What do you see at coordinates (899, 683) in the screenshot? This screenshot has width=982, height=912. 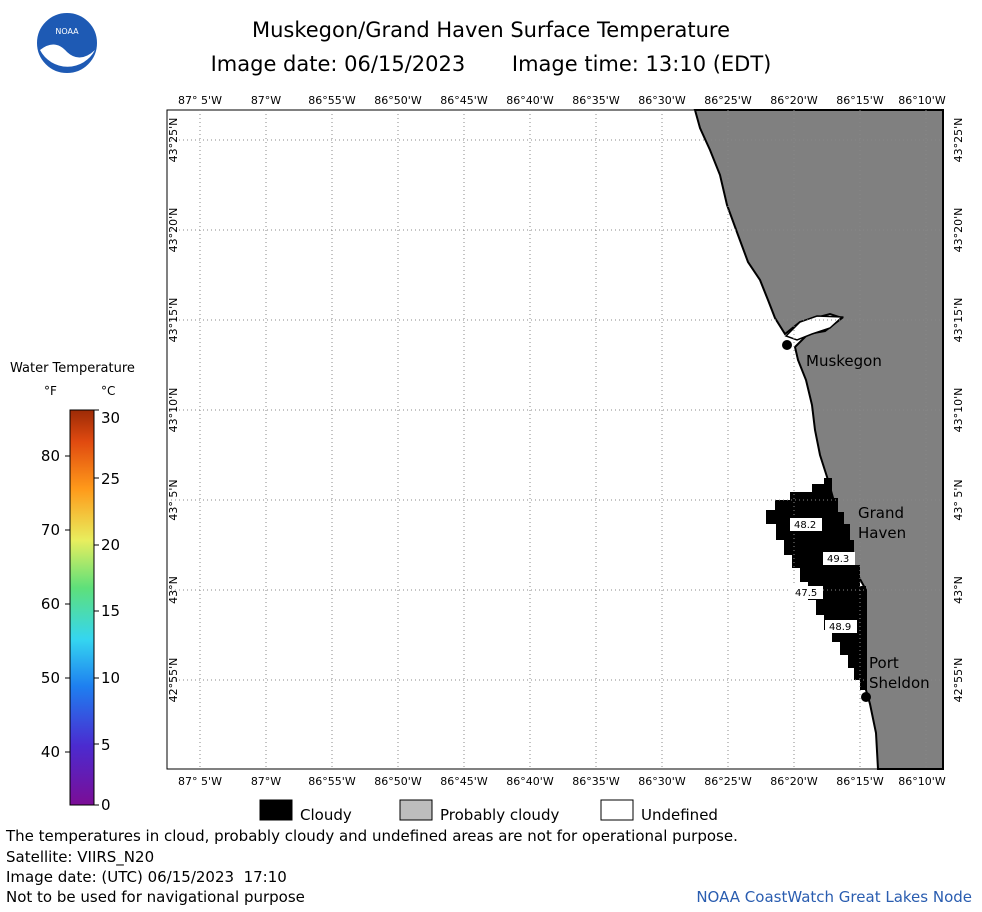 I see `place-port-sheldon-line2: Sheldon` at bounding box center [899, 683].